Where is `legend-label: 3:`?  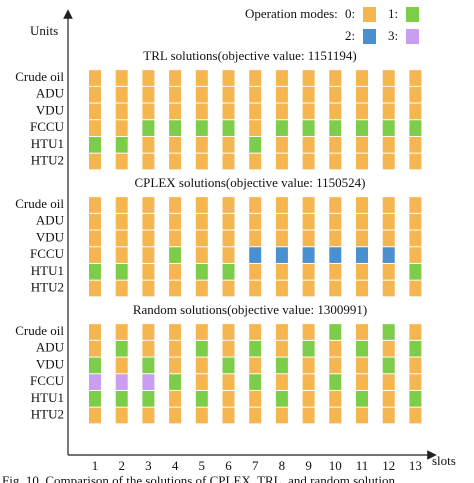
legend-label: 3: is located at coordinates (393, 35).